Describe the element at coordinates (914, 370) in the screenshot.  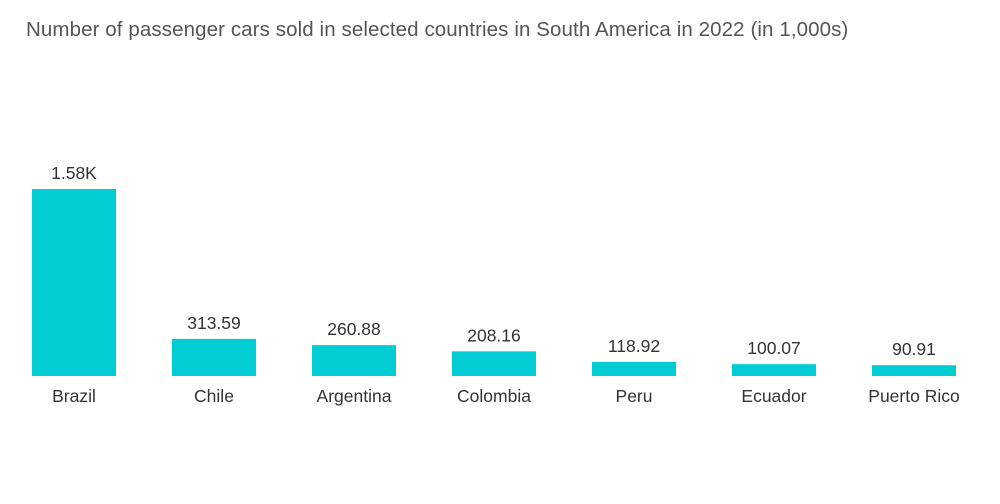
I see `bar-puerto-rico` at that location.